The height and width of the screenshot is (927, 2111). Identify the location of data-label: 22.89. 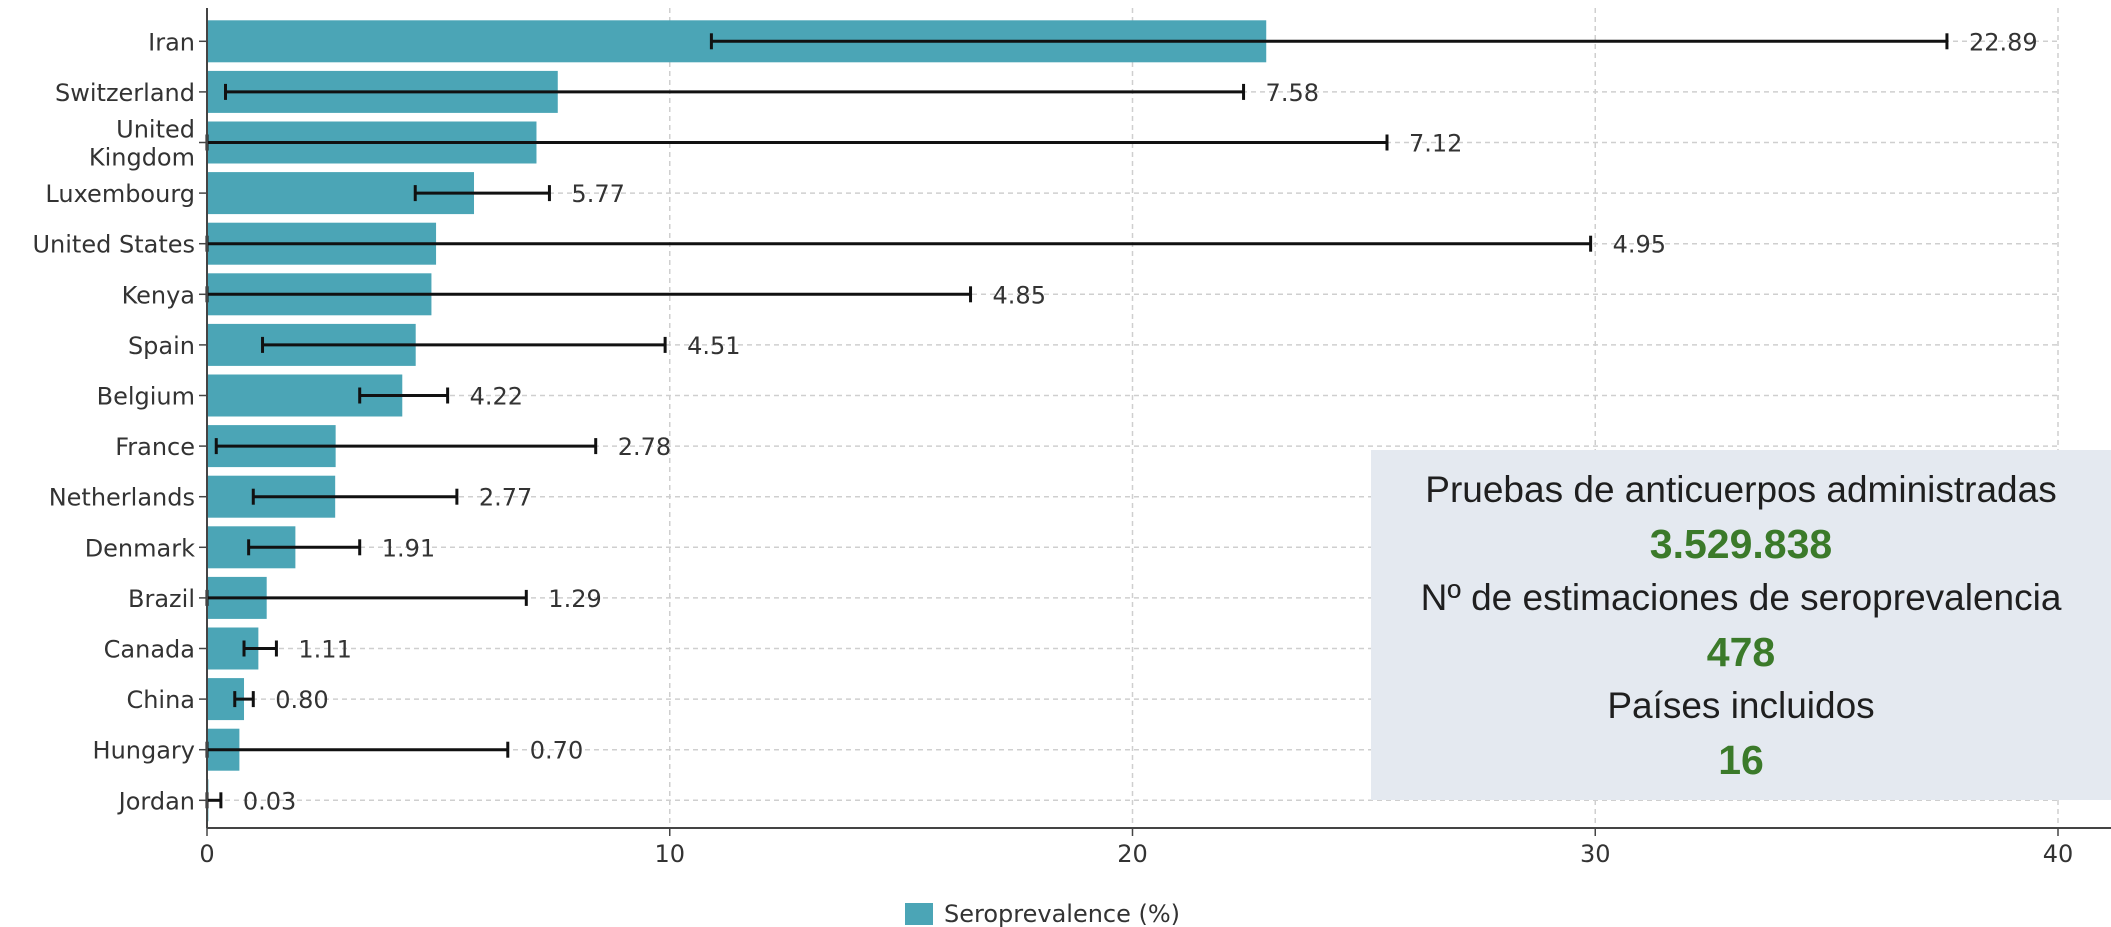
(2003, 42).